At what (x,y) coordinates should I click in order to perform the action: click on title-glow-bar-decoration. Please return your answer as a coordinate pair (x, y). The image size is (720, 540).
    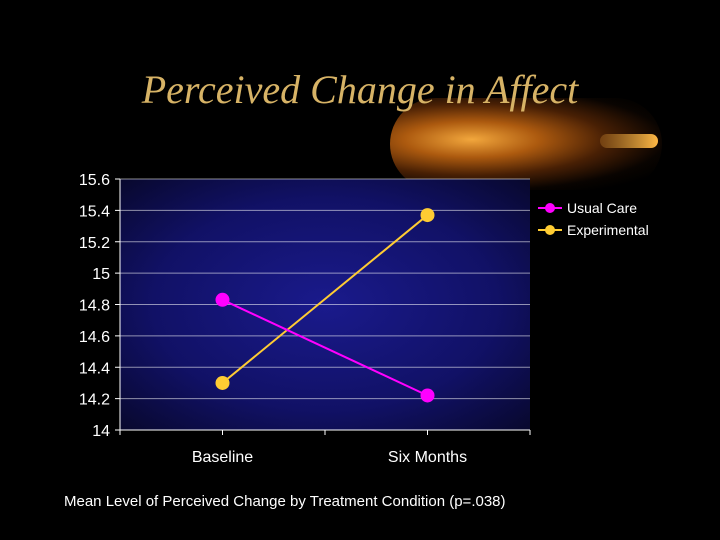
    Looking at the image, I should click on (629, 141).